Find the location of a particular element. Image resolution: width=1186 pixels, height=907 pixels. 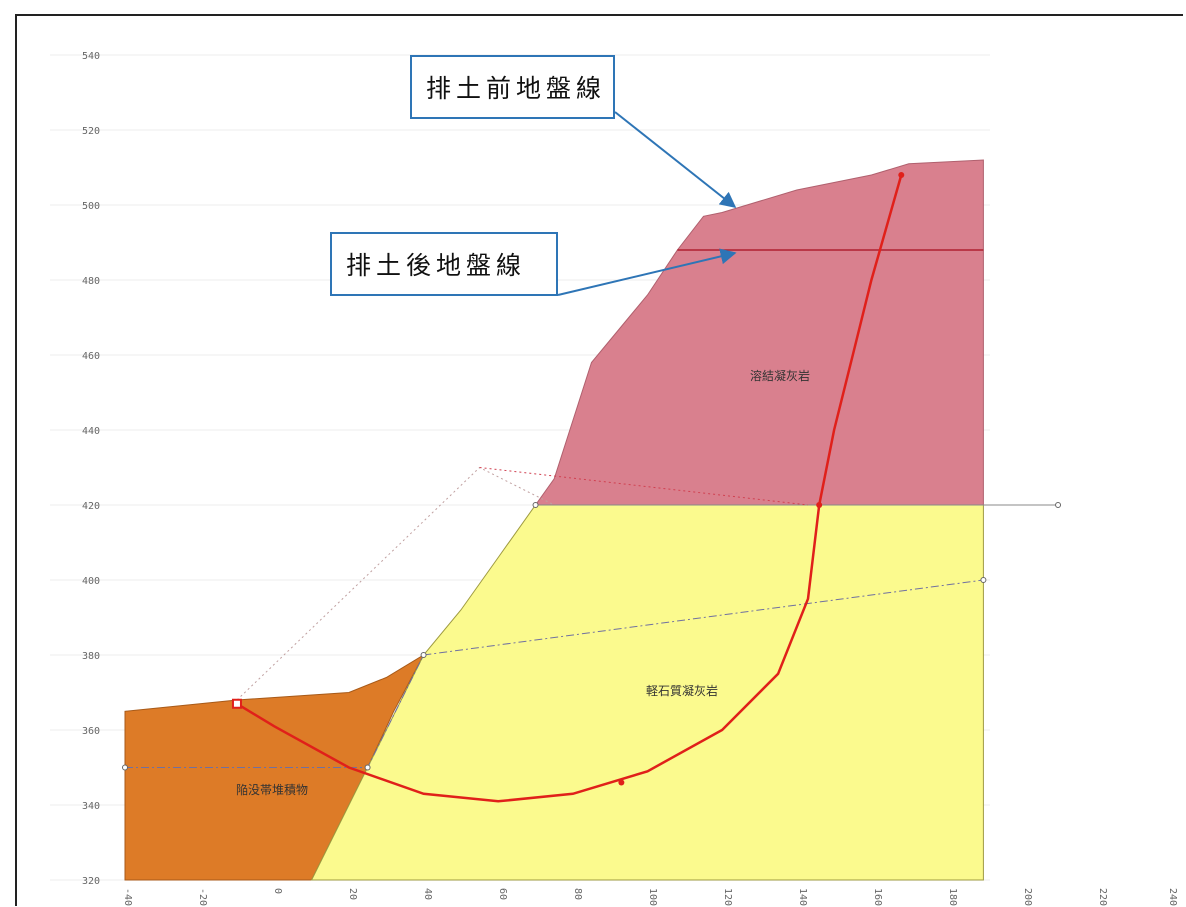

x-tick-label: 80 is located at coordinates (577, 894).